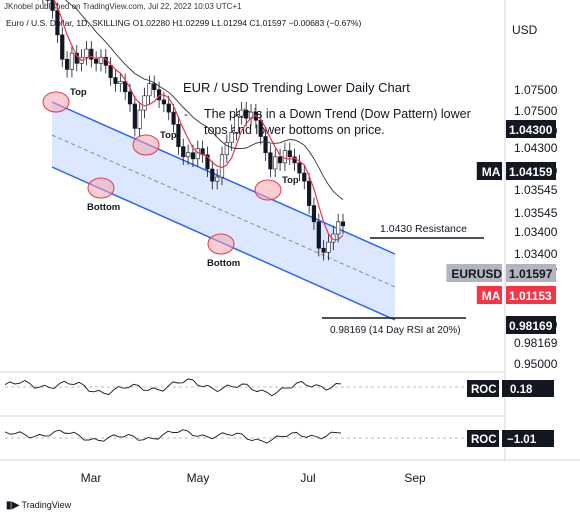 This screenshot has width=580, height=517. Describe the element at coordinates (415, 478) in the screenshot. I see `time-tick-label: Sep` at that location.